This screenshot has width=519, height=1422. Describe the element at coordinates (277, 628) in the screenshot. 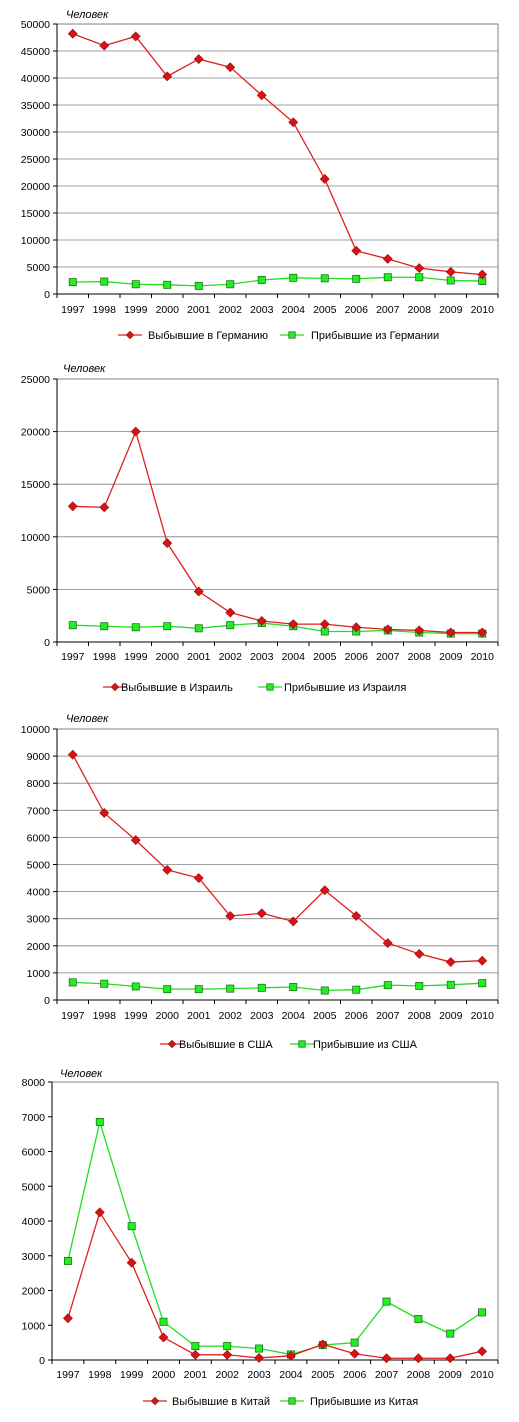

I see `series-line-arrived` at that location.